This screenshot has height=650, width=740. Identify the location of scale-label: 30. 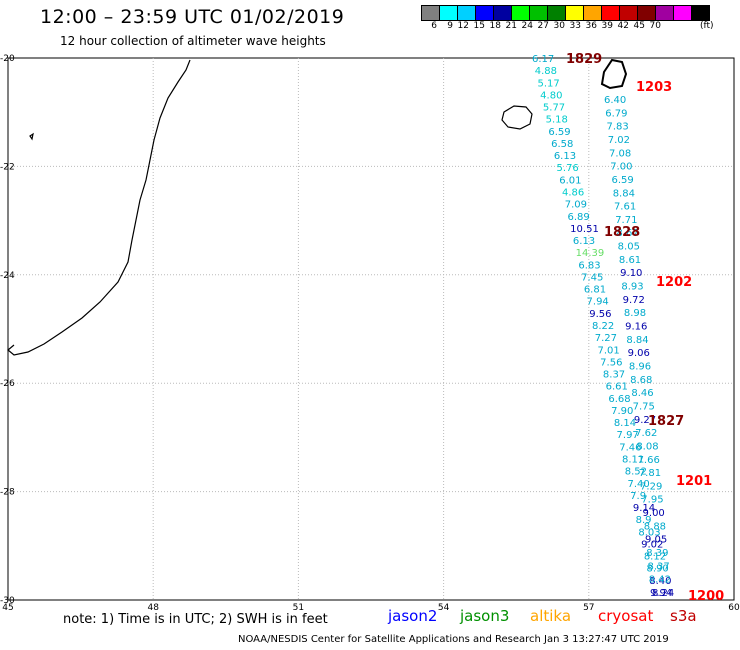
(559, 26).